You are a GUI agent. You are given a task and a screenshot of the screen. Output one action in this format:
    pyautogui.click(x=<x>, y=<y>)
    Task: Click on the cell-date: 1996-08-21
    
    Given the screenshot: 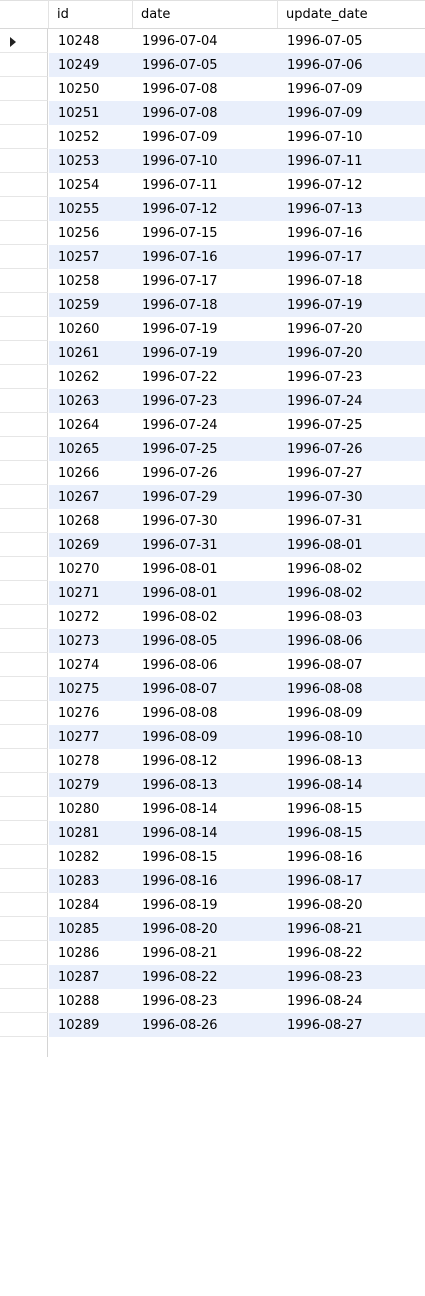 What is the action you would take?
    pyautogui.click(x=180, y=953)
    